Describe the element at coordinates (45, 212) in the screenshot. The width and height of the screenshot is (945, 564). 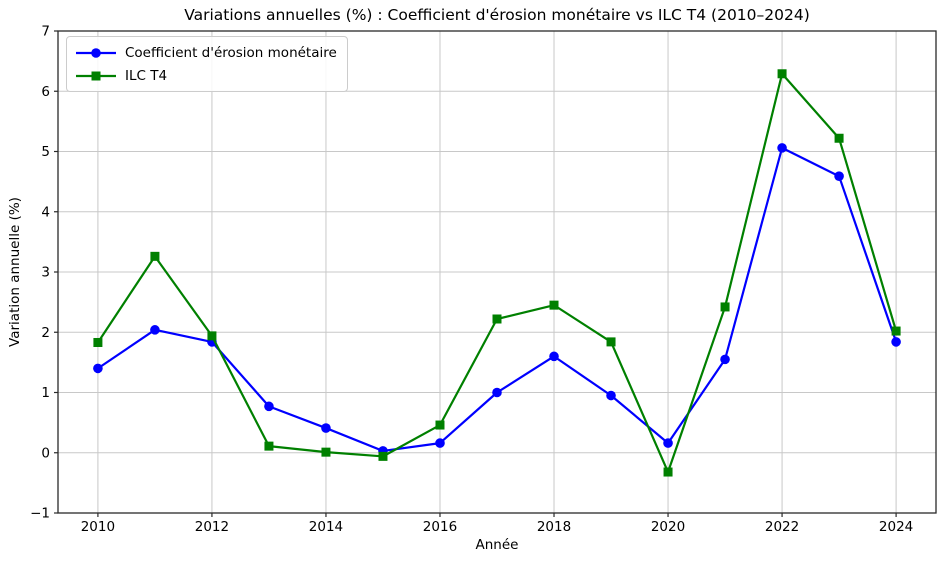
I see `y-tick-label: 4` at that location.